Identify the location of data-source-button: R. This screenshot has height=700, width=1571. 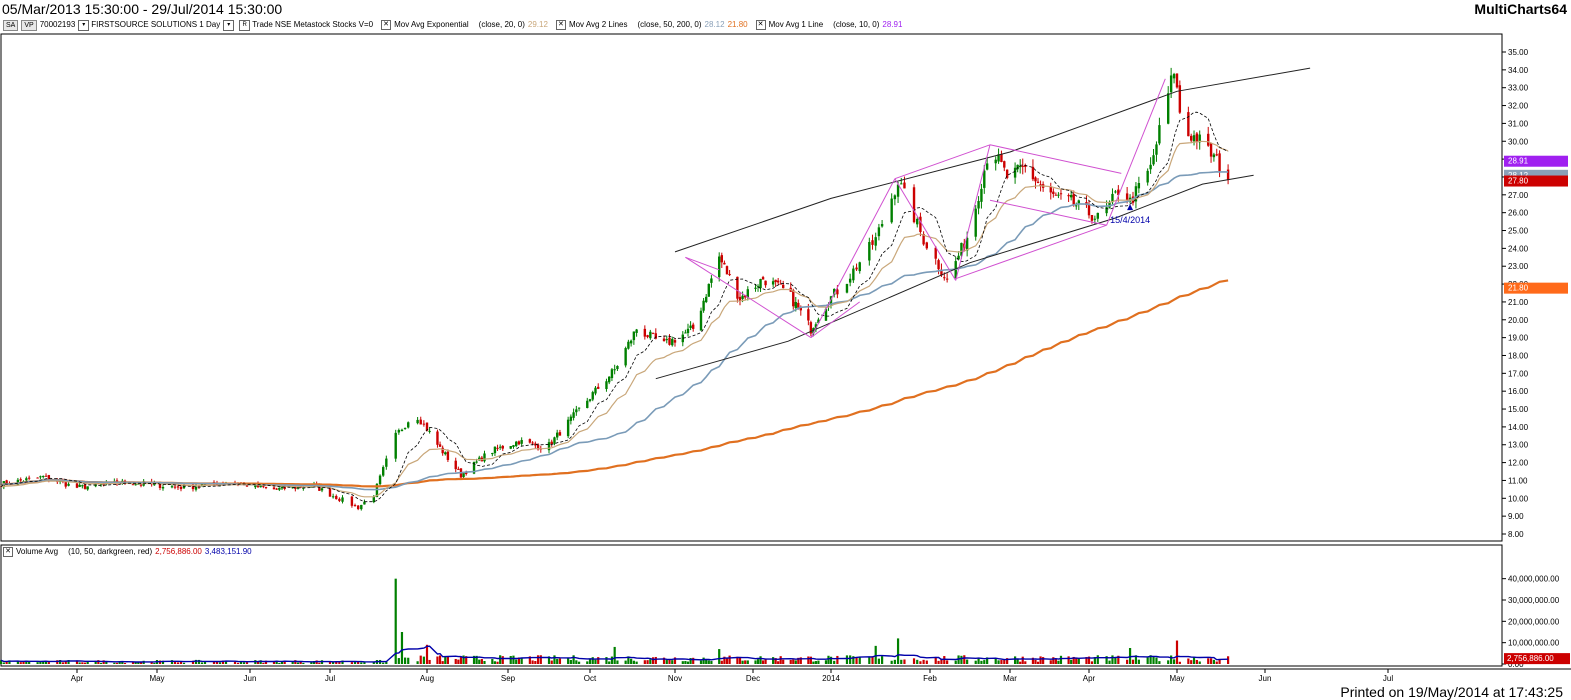
(245, 25).